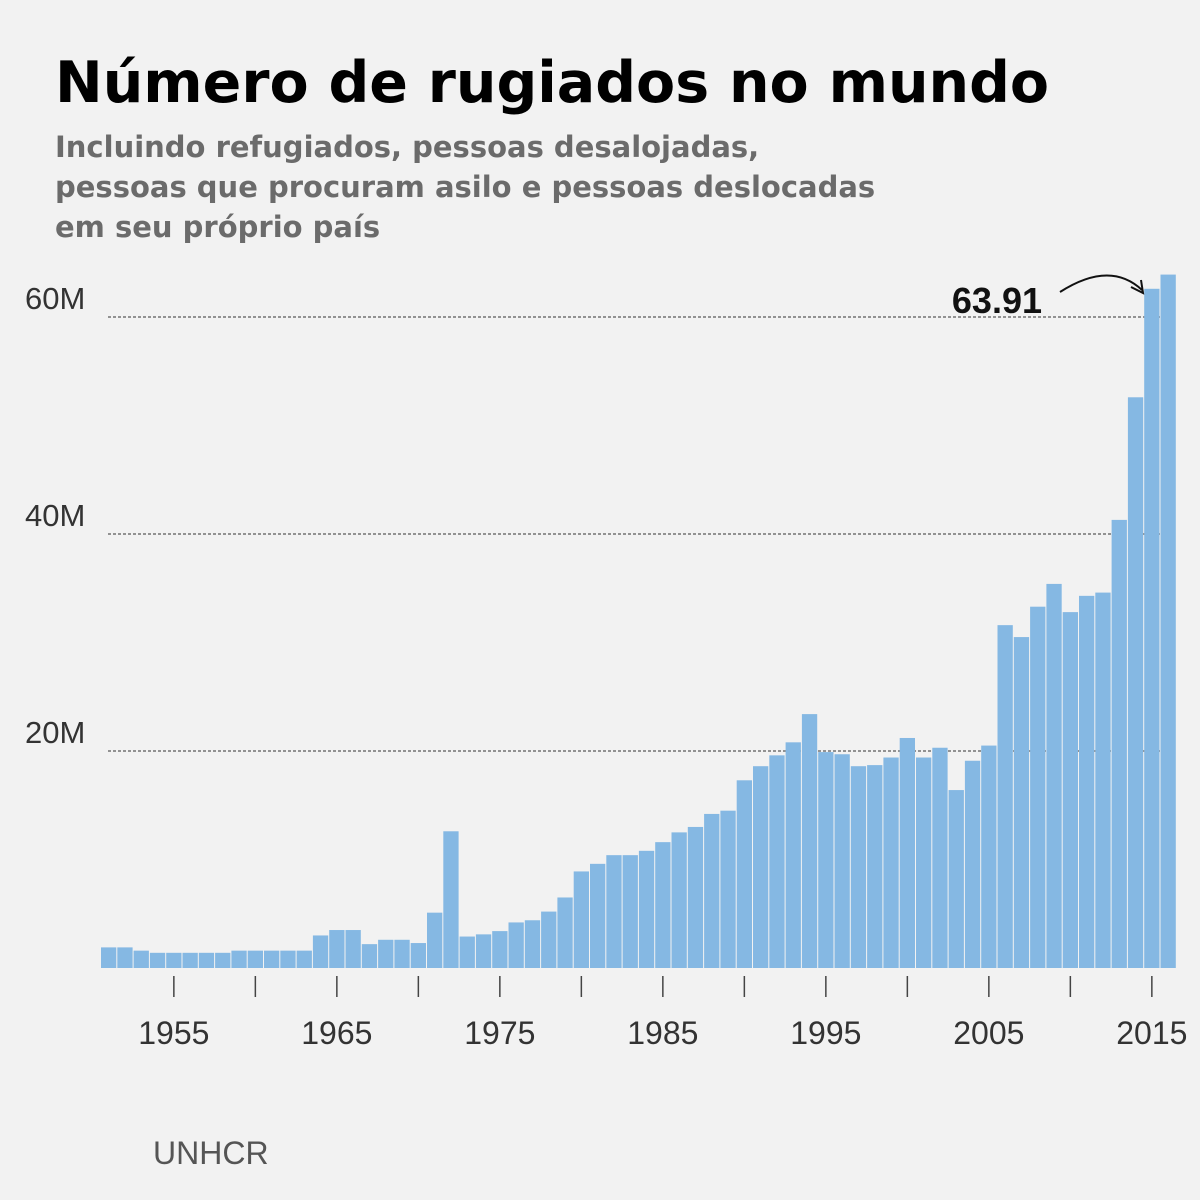 This screenshot has width=1200, height=1200. What do you see at coordinates (304, 959) in the screenshot?
I see `bar-1963` at bounding box center [304, 959].